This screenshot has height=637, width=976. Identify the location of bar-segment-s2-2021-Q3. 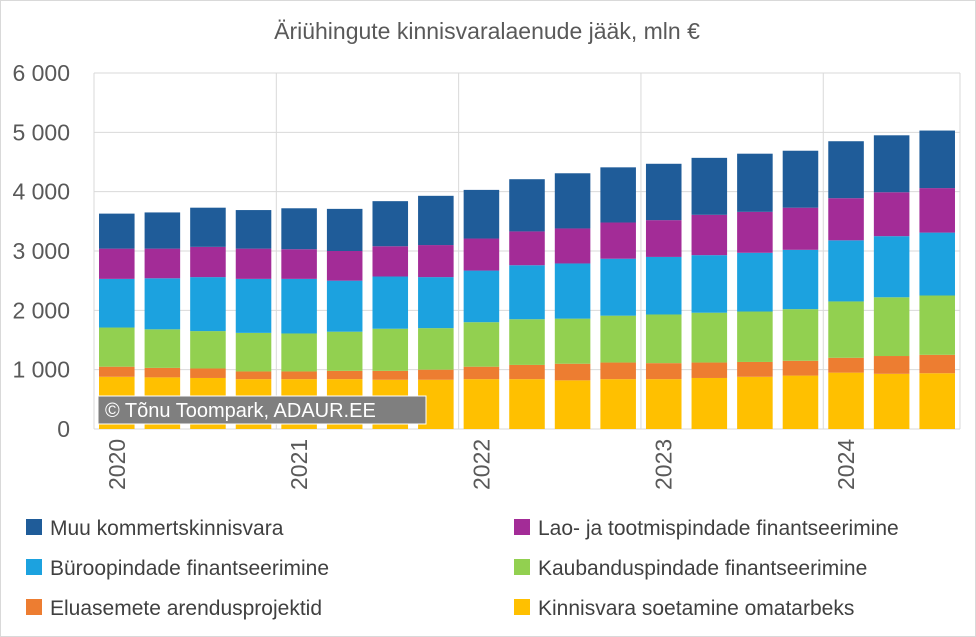
(390, 349).